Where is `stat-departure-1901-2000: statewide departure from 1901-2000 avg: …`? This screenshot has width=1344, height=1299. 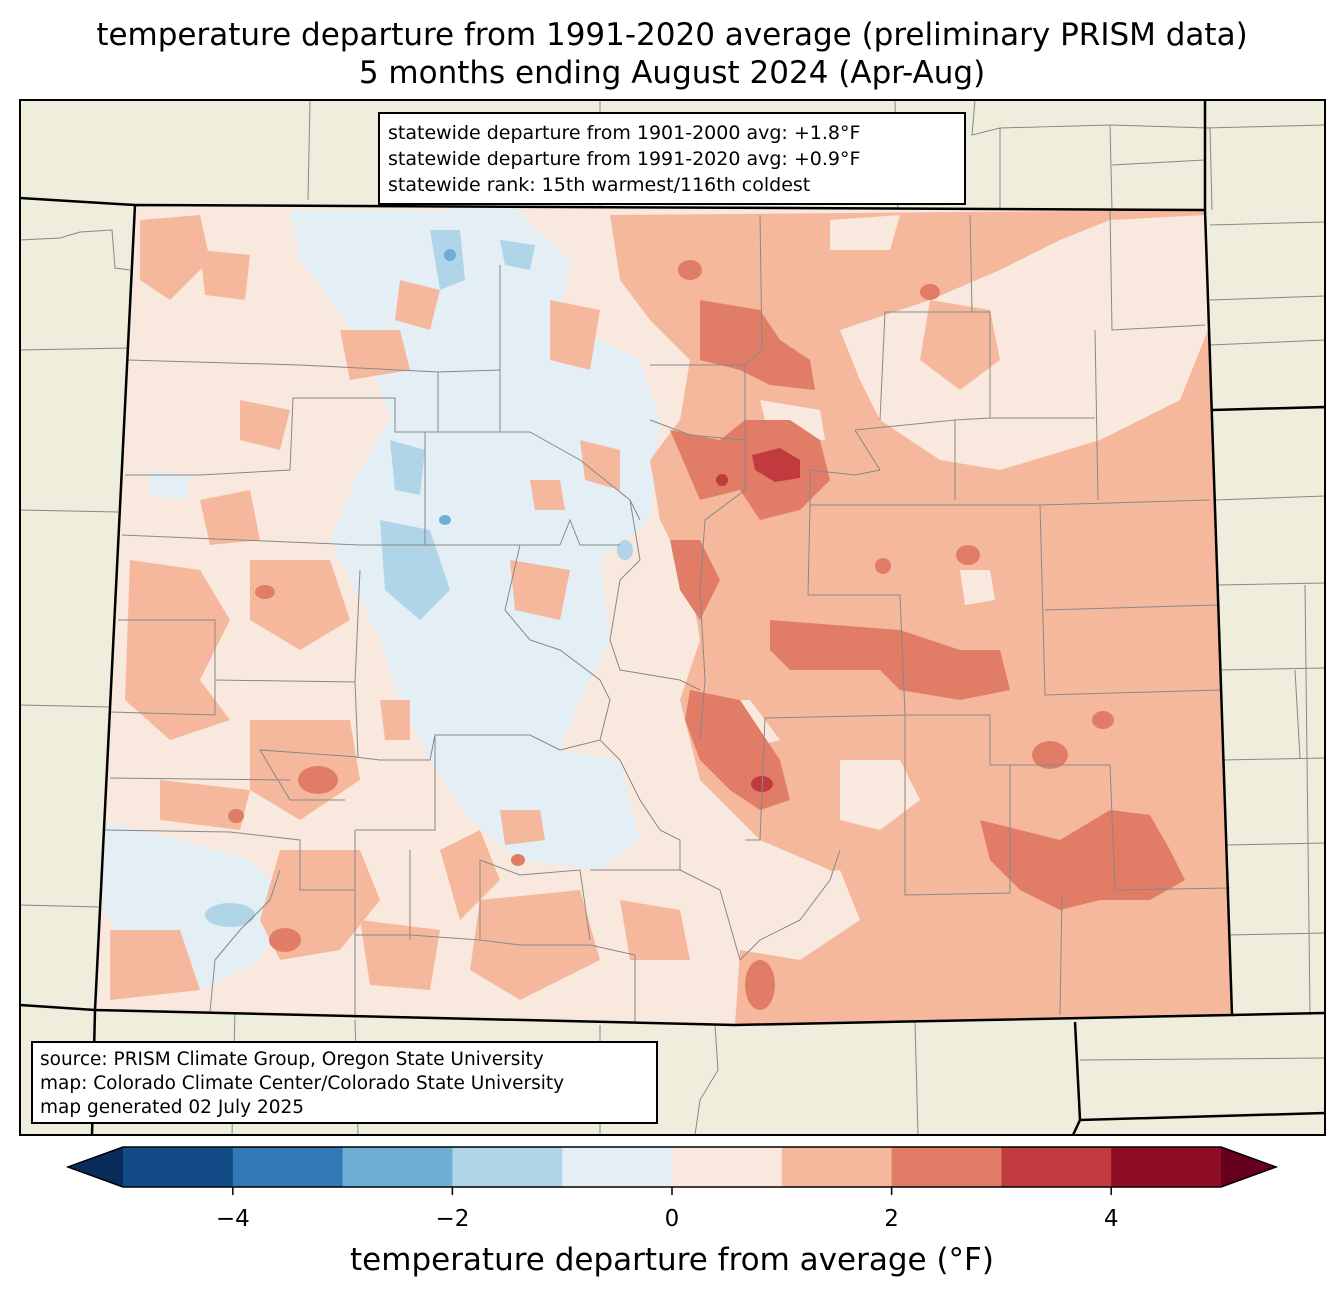
stat-departure-1901-2000: statewide departure from 1901-2000 avg: … is located at coordinates (624, 133).